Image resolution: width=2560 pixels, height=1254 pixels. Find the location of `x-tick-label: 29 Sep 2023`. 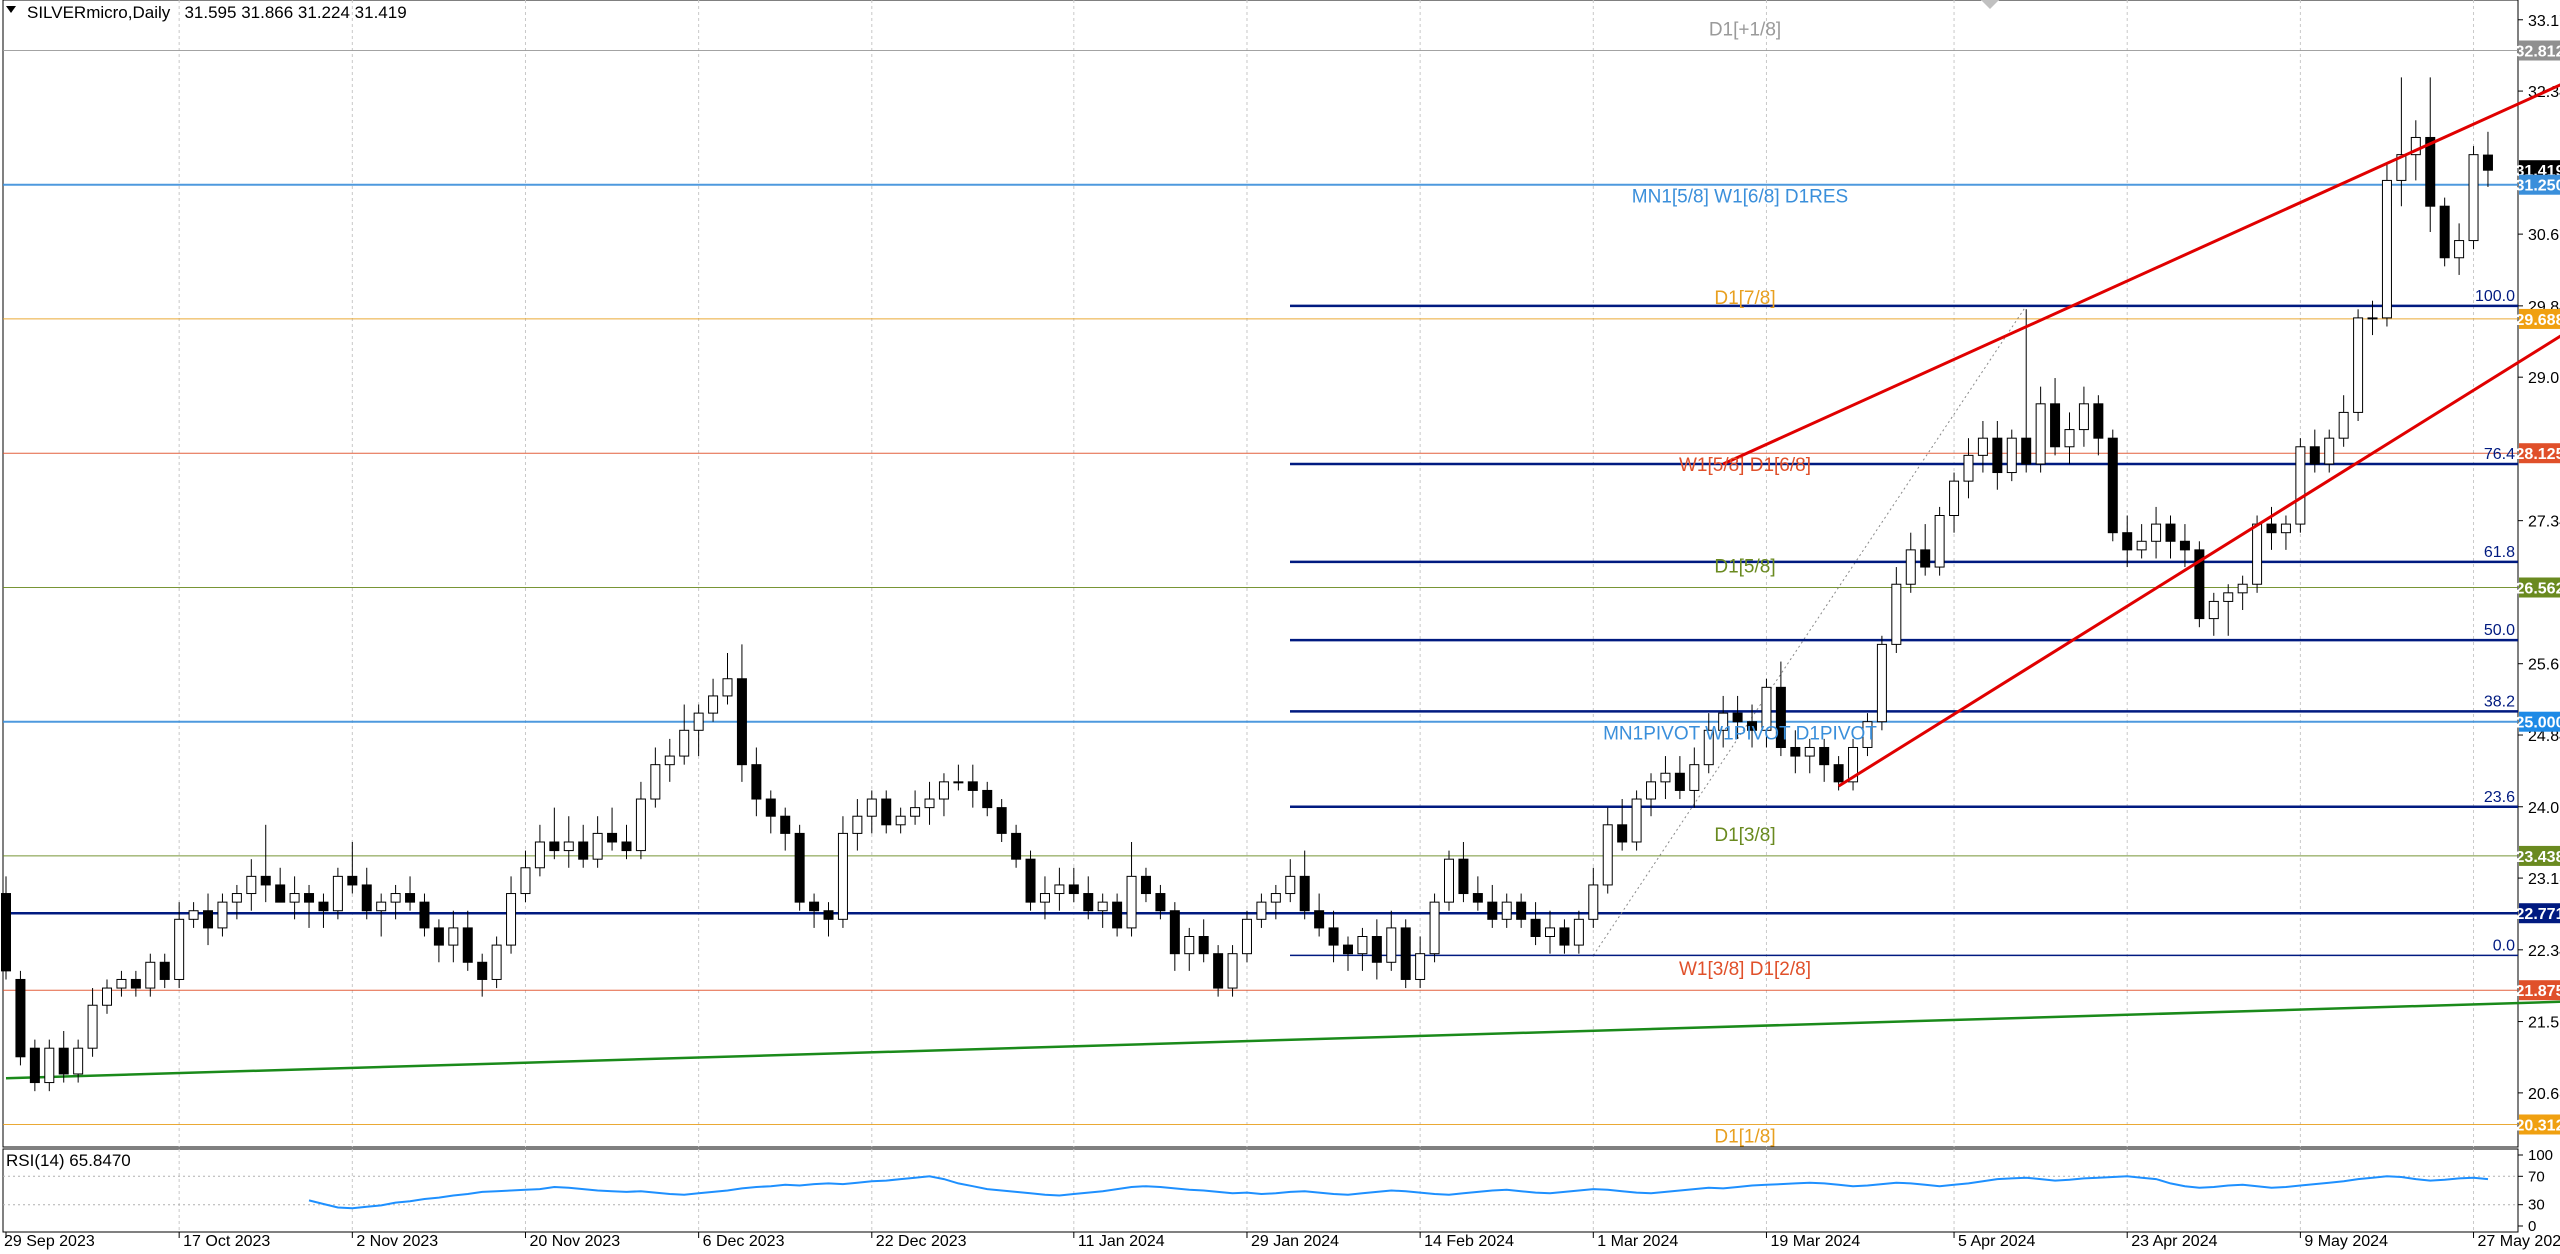

x-tick-label: 29 Sep 2023 is located at coordinates (49, 1241).